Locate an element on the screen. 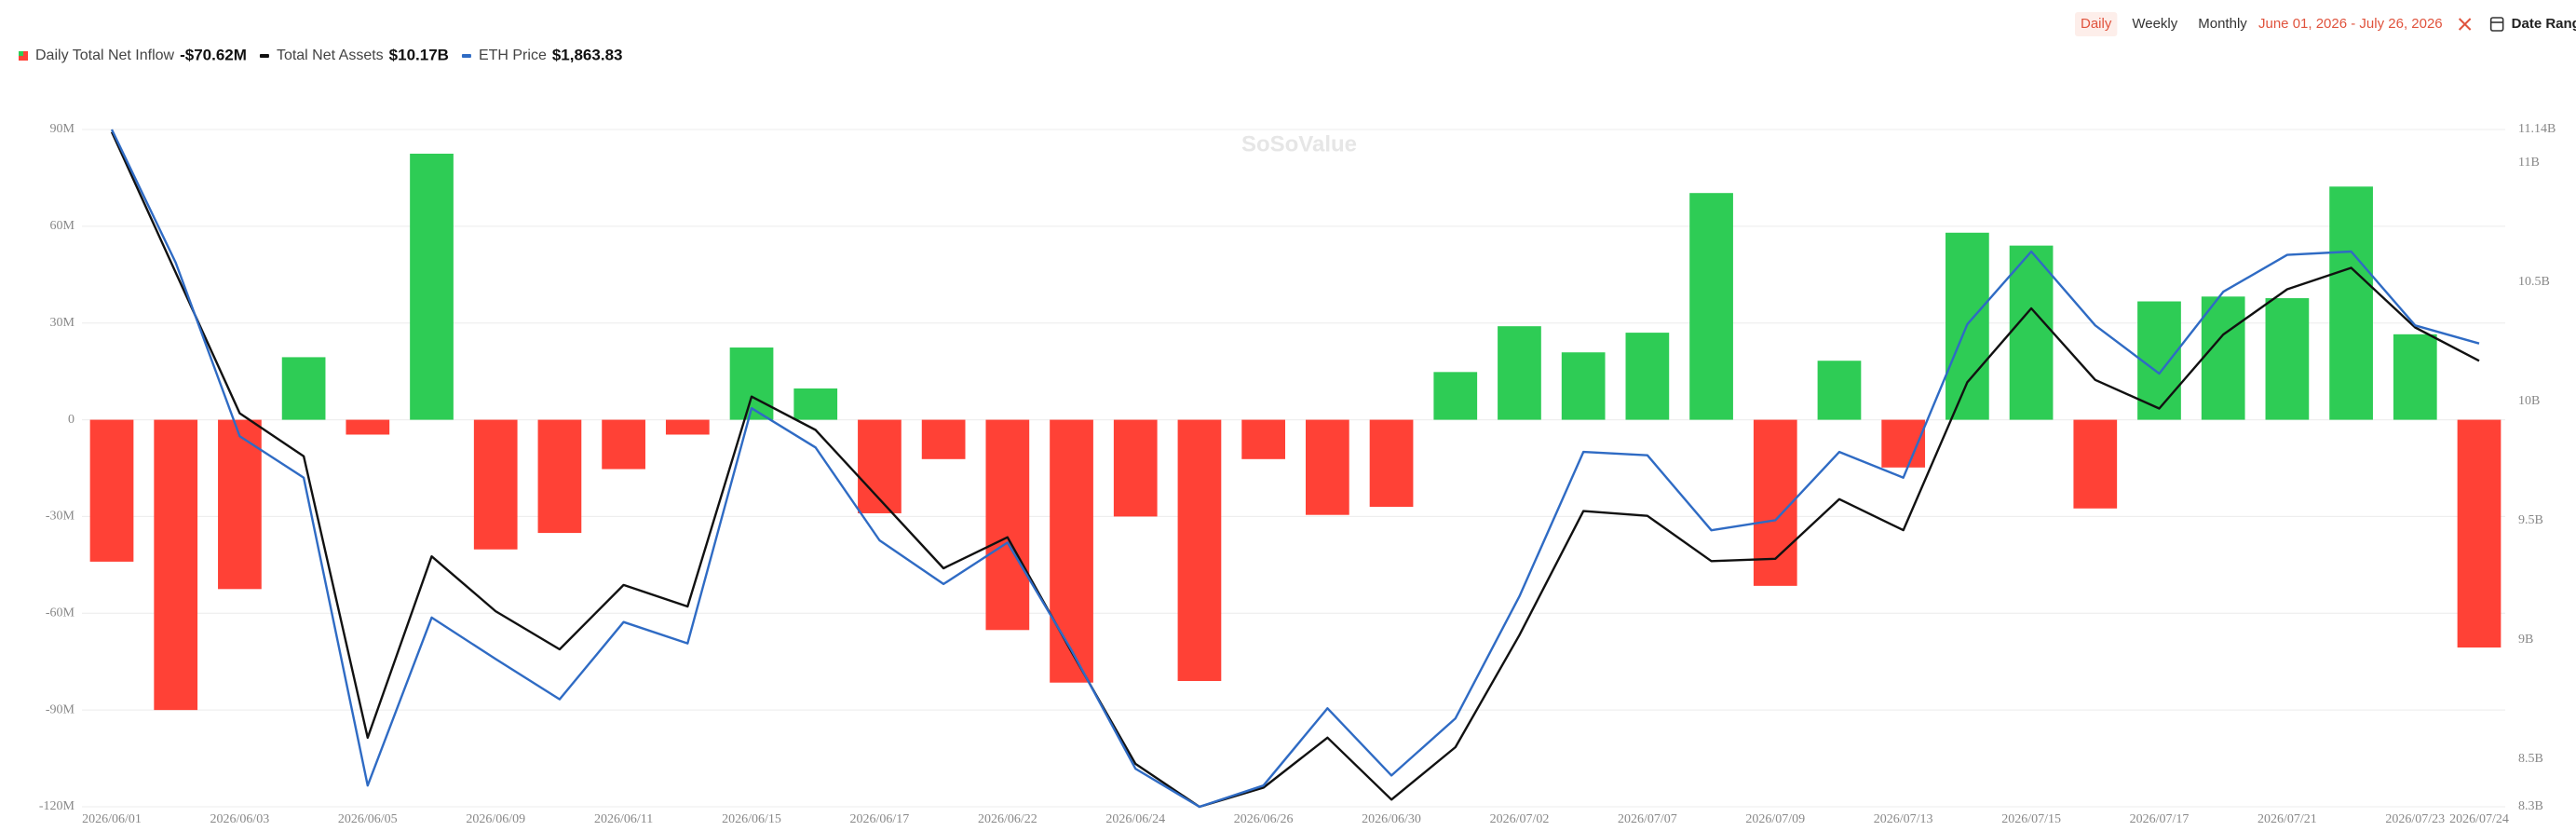 This screenshot has height=831, width=2576. x-tick-label: 2026/07/21 is located at coordinates (2287, 819).